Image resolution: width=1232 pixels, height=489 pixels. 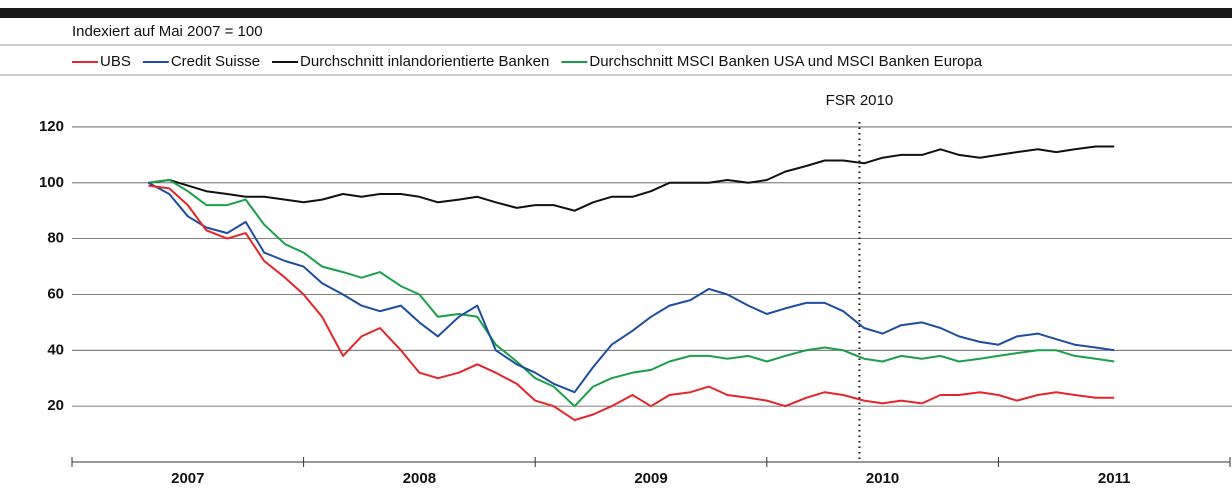 What do you see at coordinates (187, 478) in the screenshot?
I see `x-tick-label: 2007` at bounding box center [187, 478].